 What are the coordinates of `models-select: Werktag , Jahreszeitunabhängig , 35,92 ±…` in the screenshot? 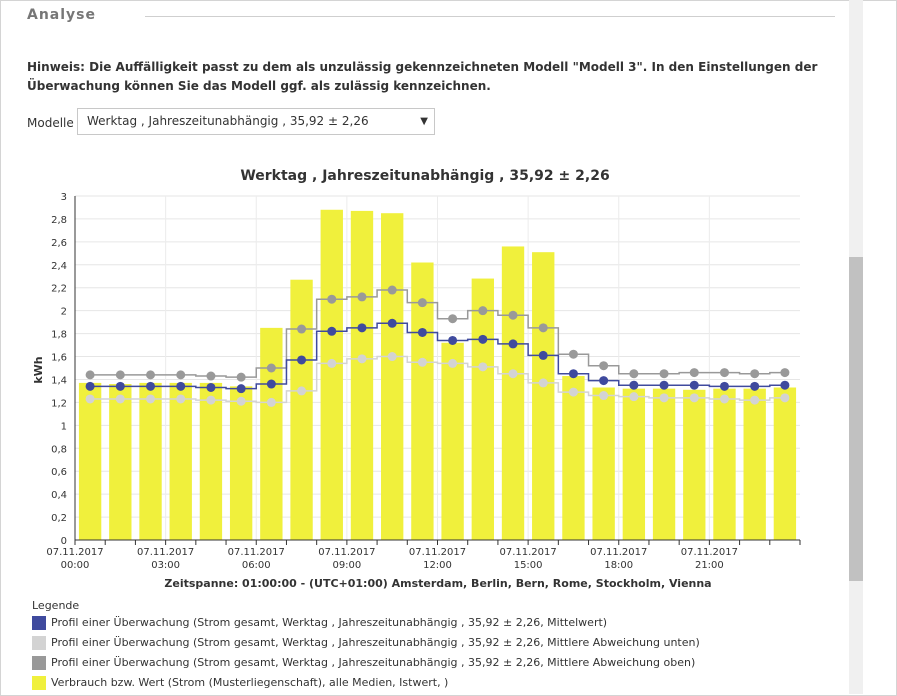 It's located at (256, 121).